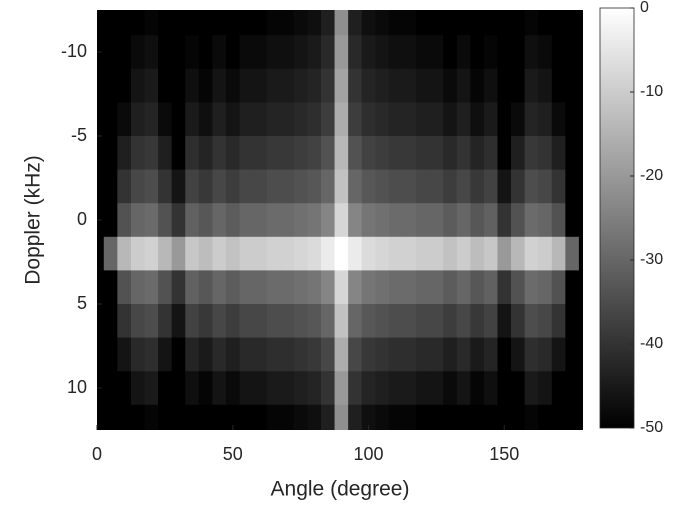  What do you see at coordinates (644, 8) in the screenshot?
I see `colorbar-tick-label: 0` at bounding box center [644, 8].